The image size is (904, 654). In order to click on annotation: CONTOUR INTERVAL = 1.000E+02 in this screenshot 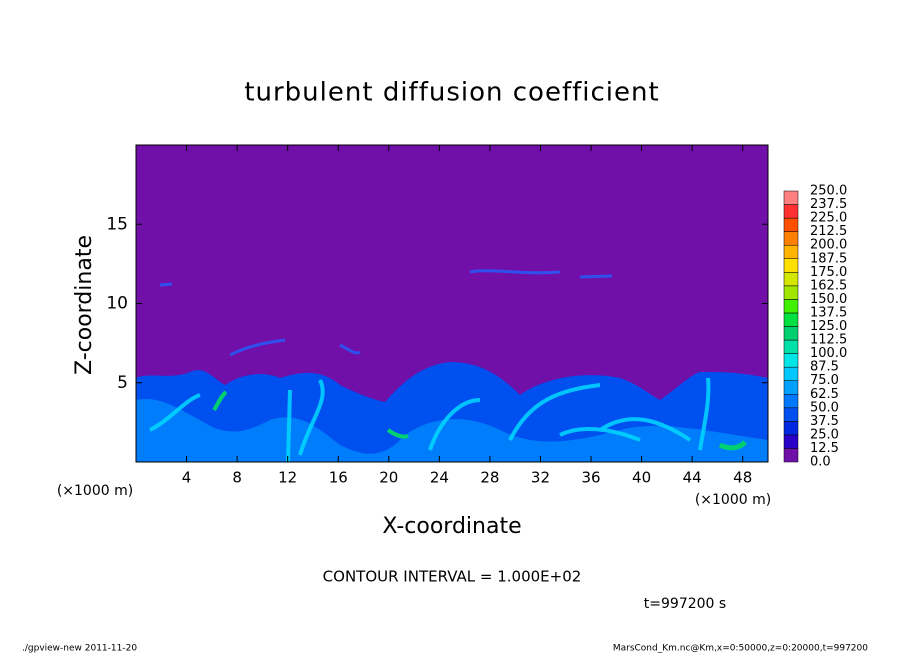, I will do `click(452, 577)`.